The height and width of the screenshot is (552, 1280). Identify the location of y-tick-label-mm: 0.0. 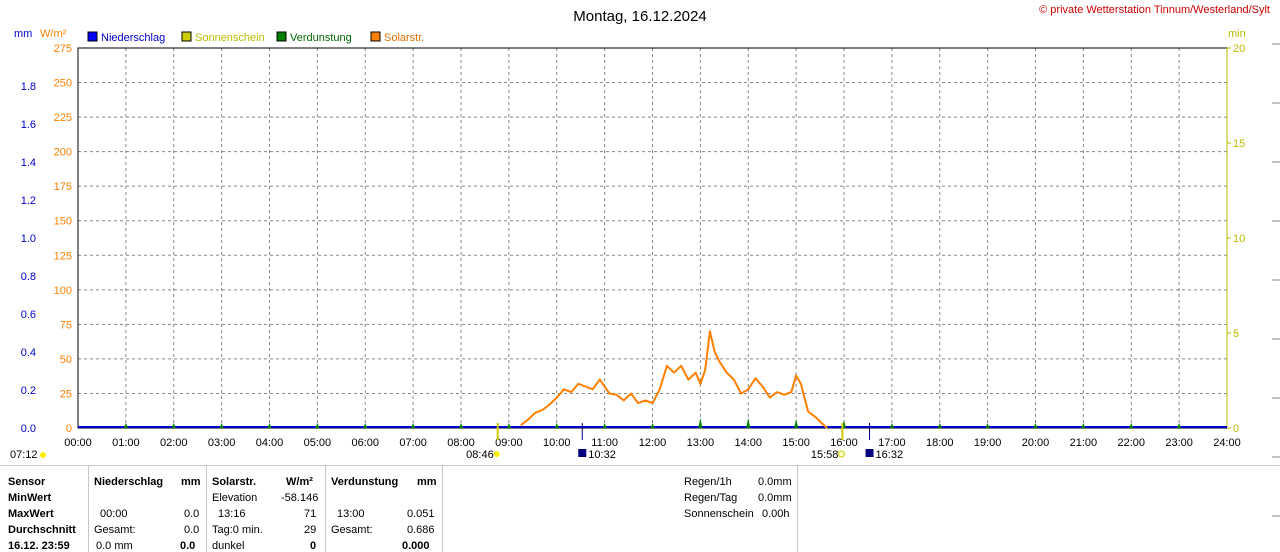
(28, 429).